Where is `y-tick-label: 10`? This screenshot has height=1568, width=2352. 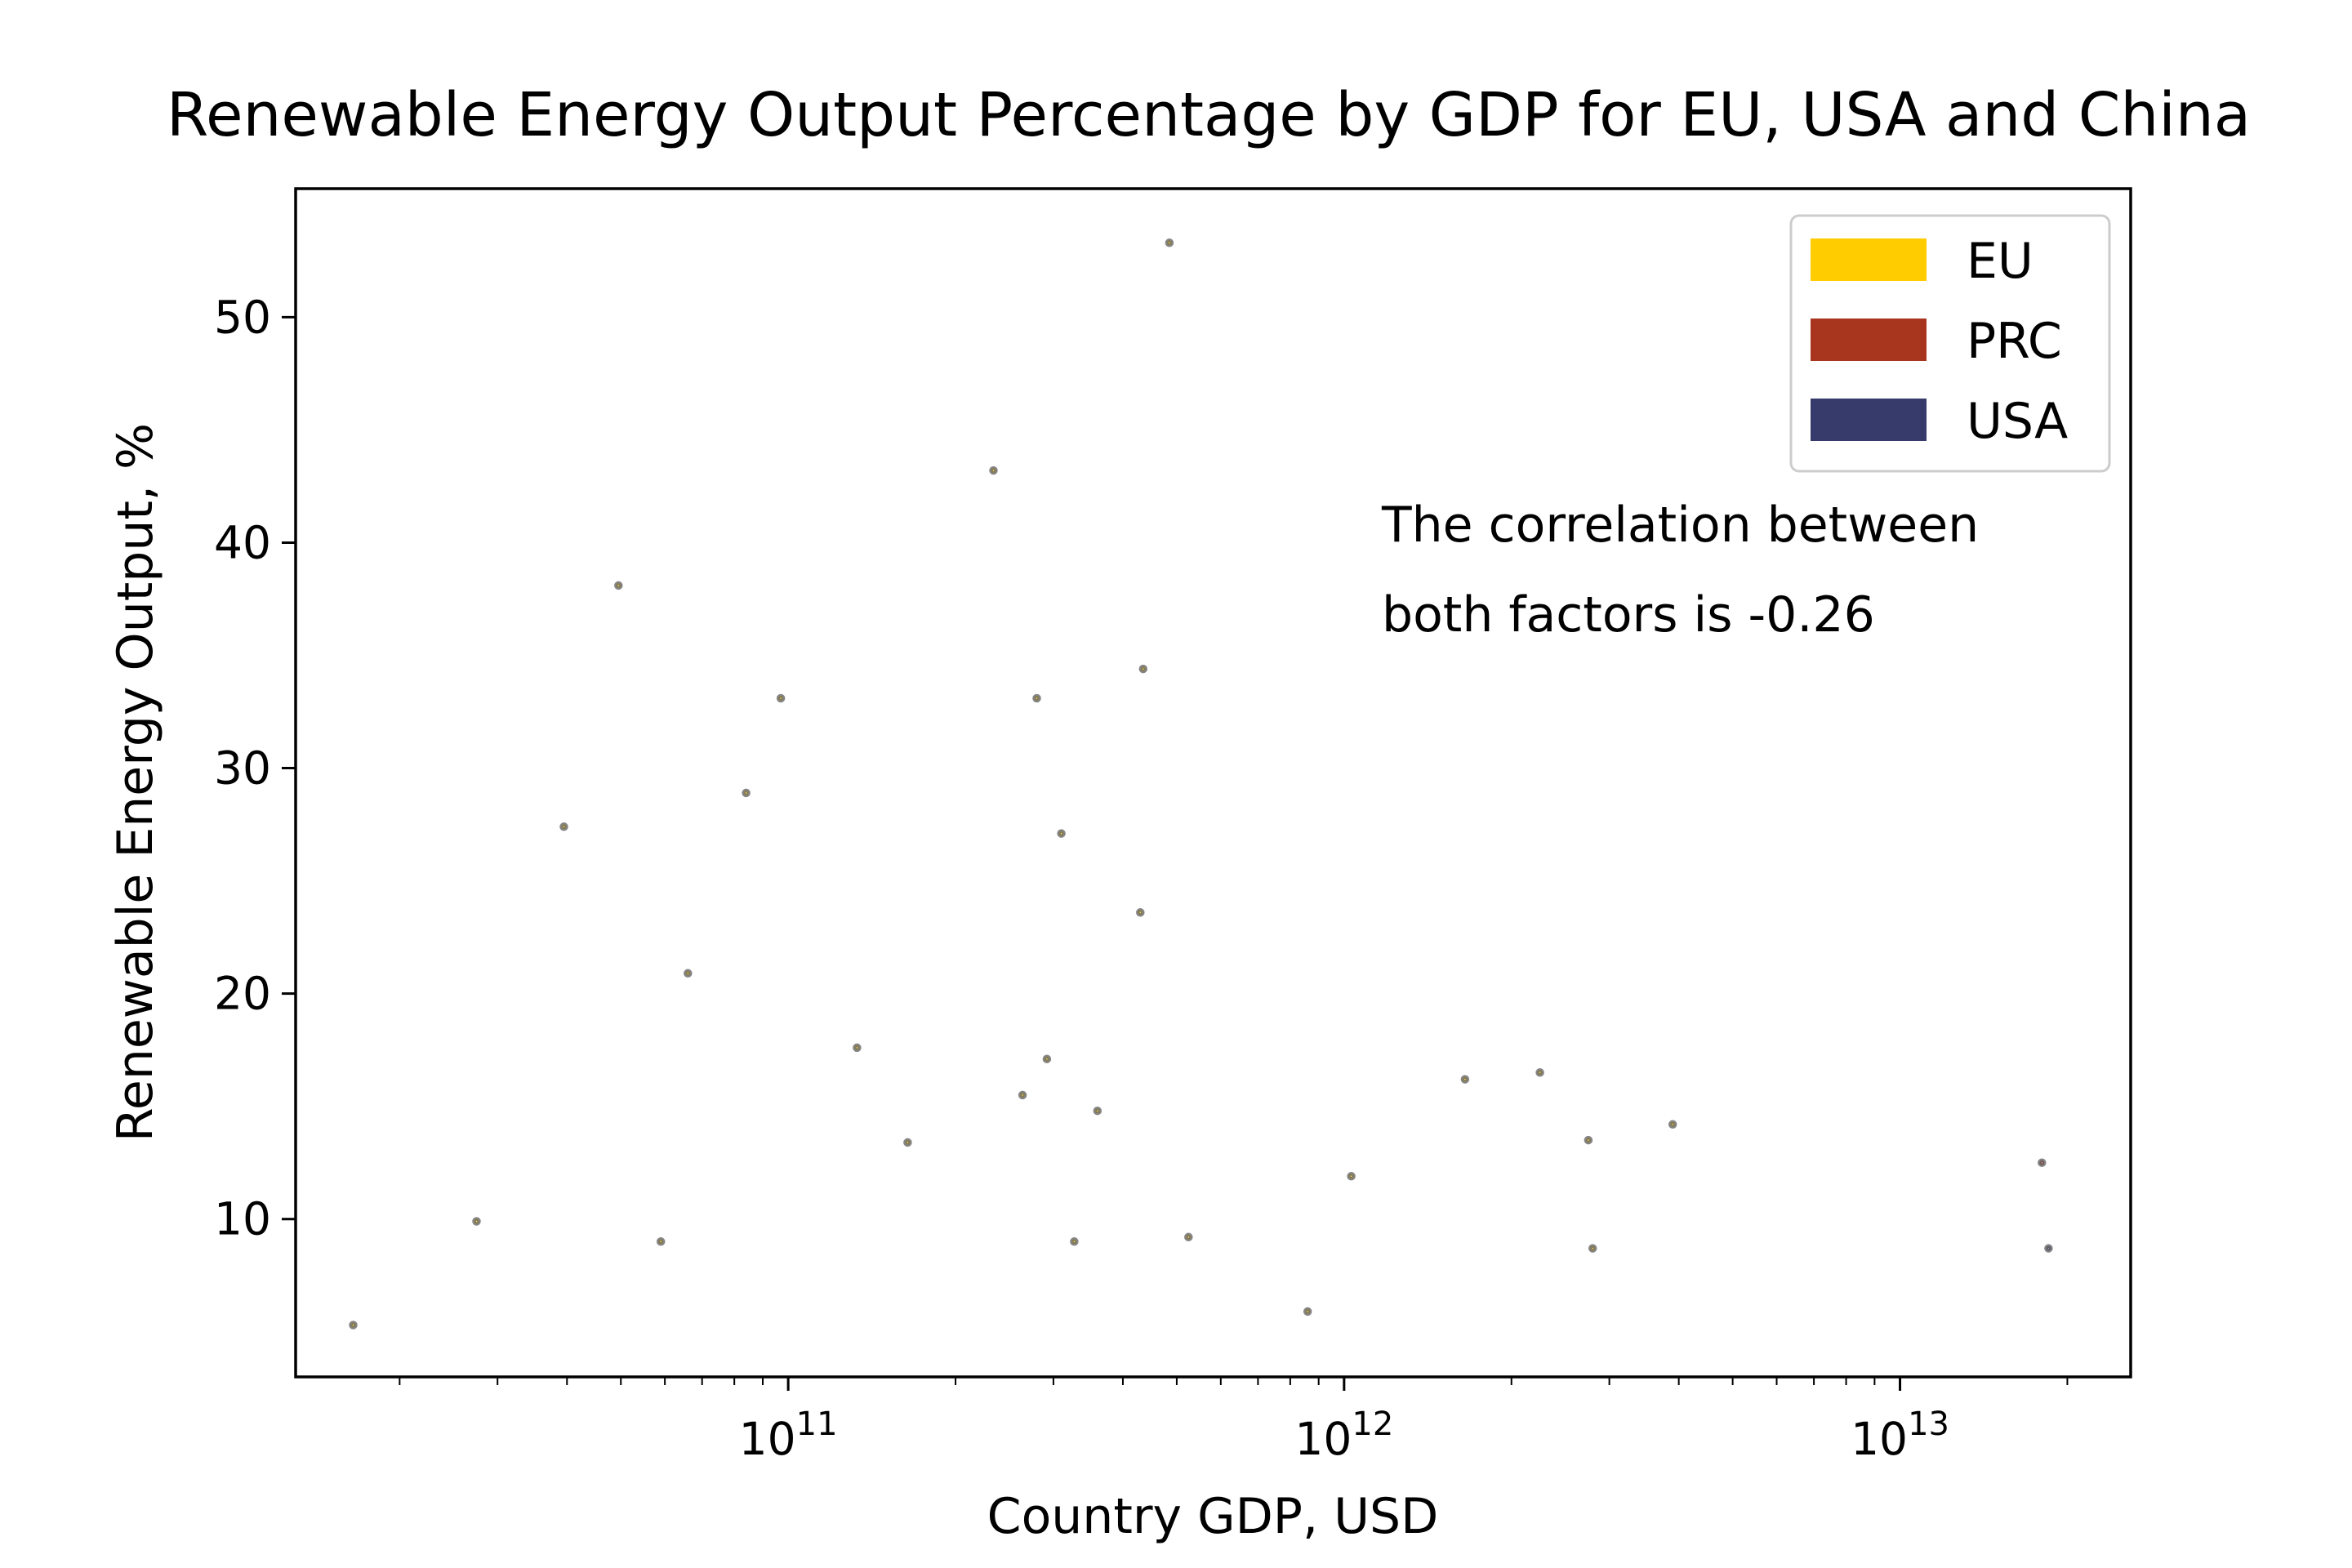
y-tick-label: 10 is located at coordinates (242, 1219).